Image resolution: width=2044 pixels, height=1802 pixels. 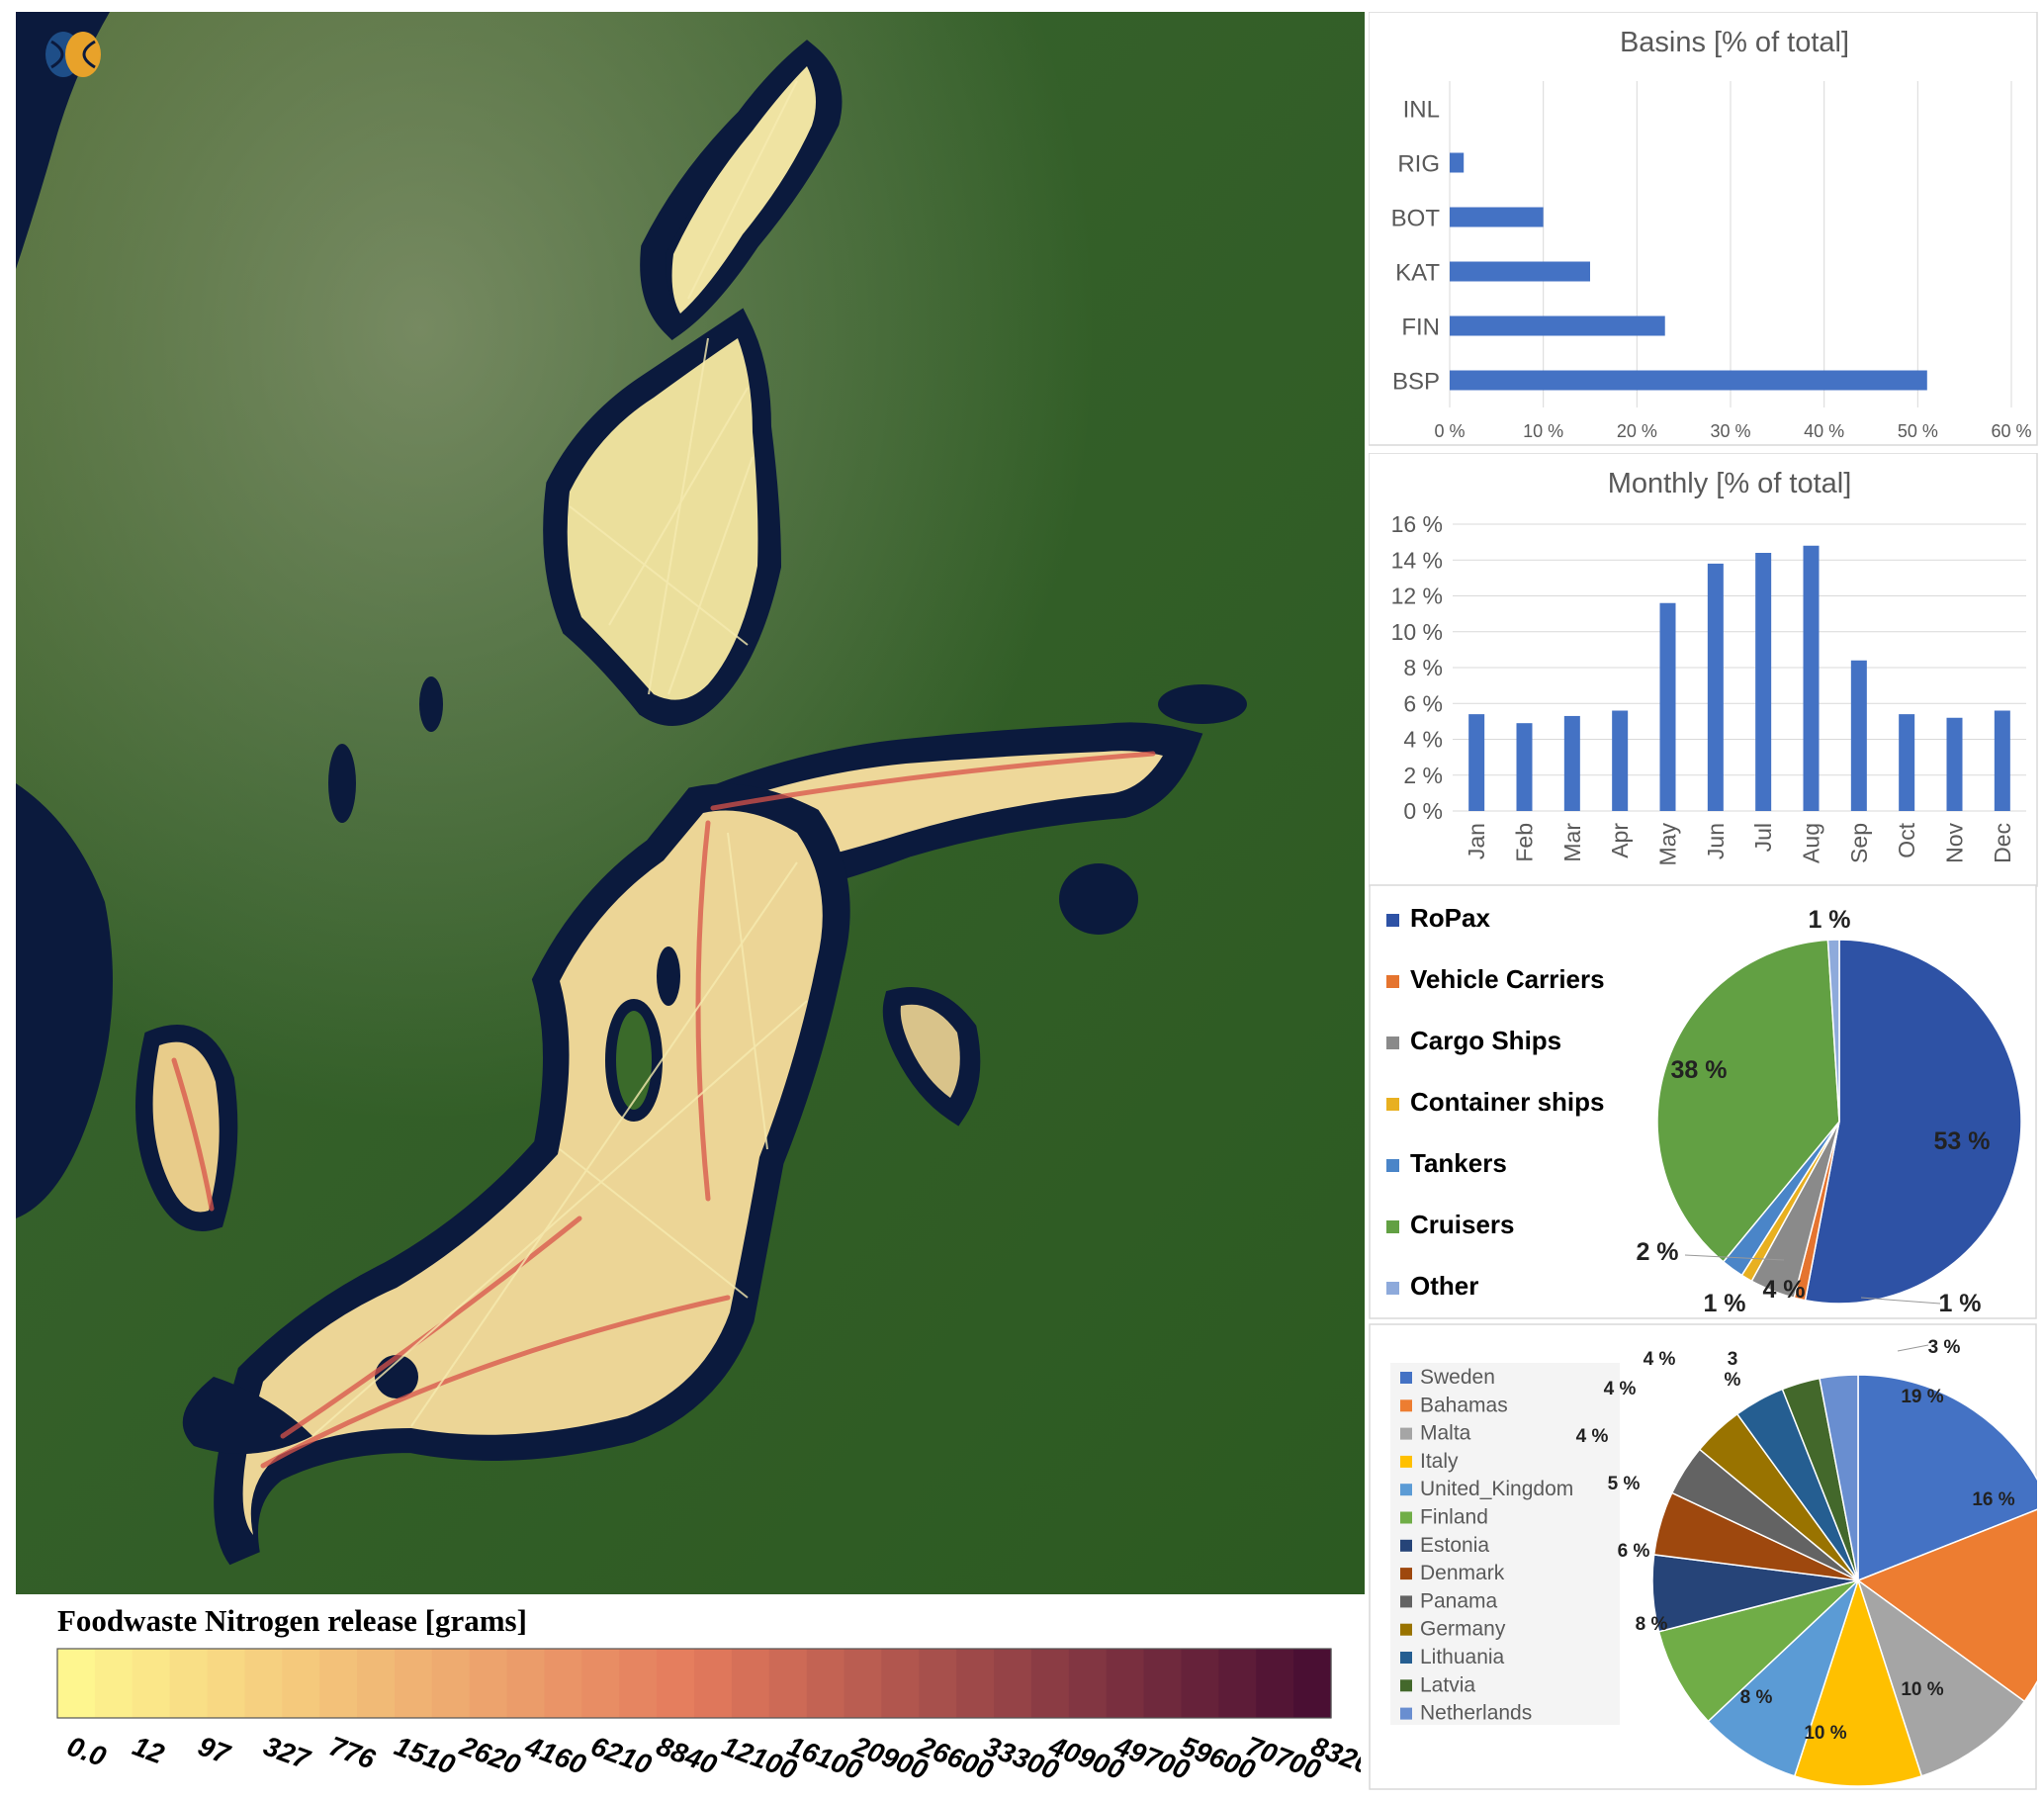 What do you see at coordinates (1922, 1397) in the screenshot?
I see `flag-data-label: 19 %` at bounding box center [1922, 1397].